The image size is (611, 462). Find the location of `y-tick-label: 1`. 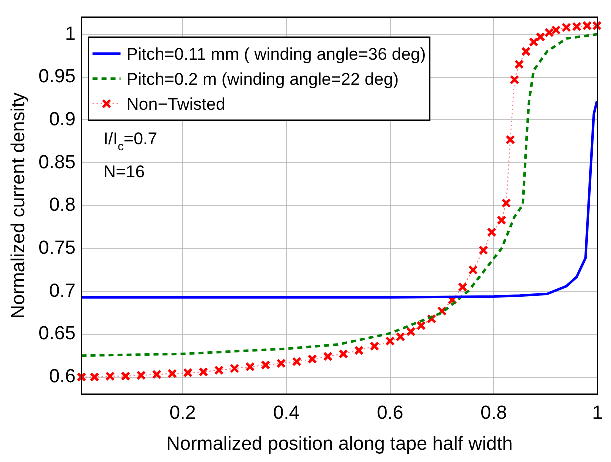

y-tick-label: 1 is located at coordinates (70, 34).